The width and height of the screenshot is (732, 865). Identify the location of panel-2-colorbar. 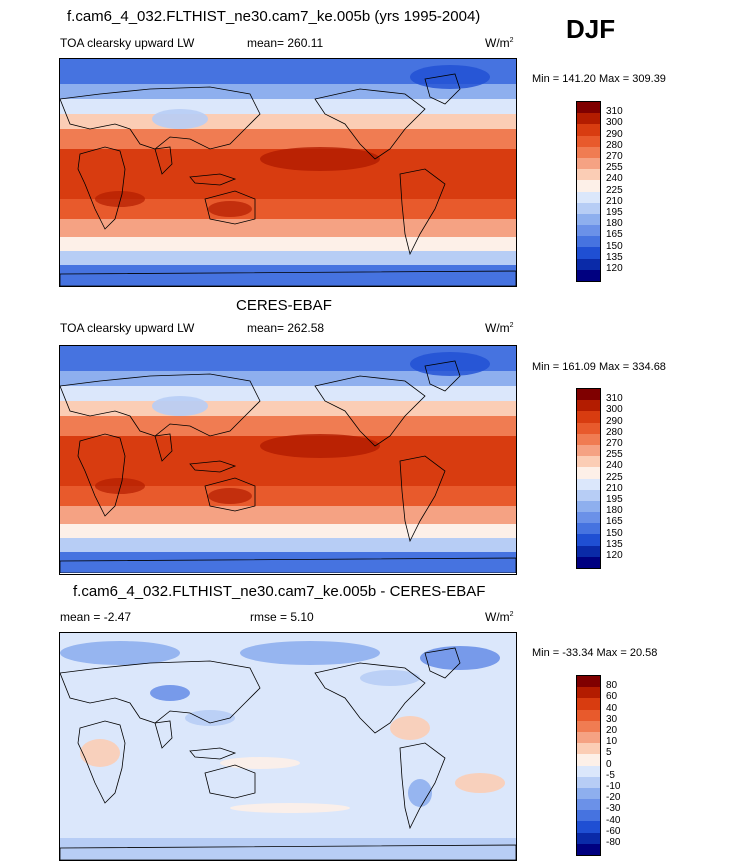
(588, 478).